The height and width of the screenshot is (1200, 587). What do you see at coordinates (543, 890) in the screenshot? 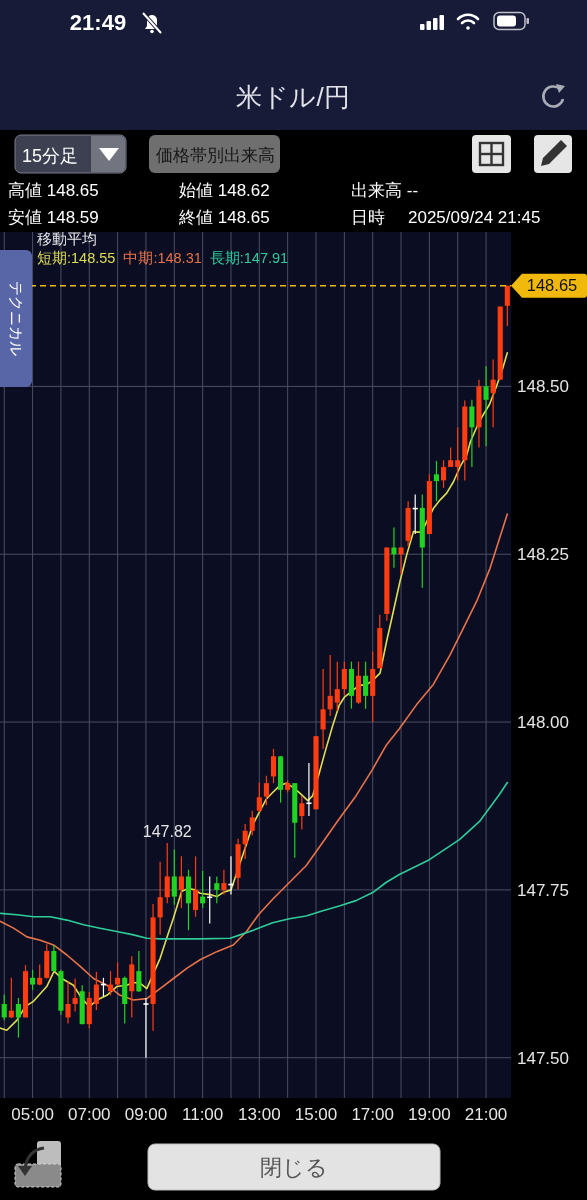
I see `y-tick-label: 147.75` at bounding box center [543, 890].